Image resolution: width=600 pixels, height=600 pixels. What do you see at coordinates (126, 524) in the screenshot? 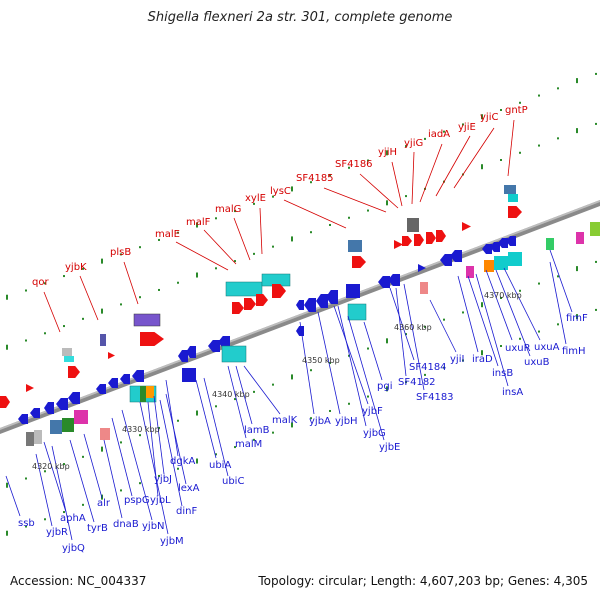
I see `gene-label-dnaB: dnaB` at bounding box center [126, 524].